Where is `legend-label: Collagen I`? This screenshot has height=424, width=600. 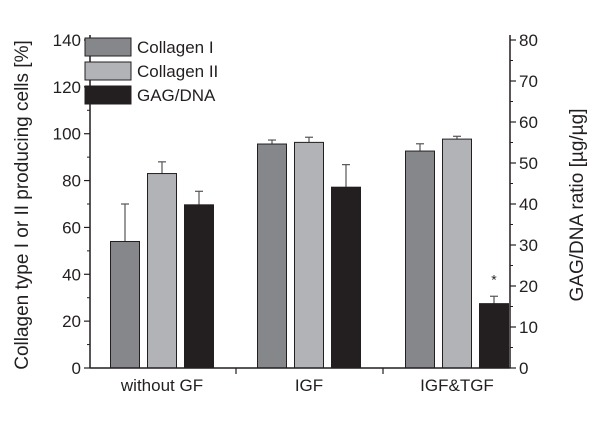 legend-label: Collagen I is located at coordinates (175, 47).